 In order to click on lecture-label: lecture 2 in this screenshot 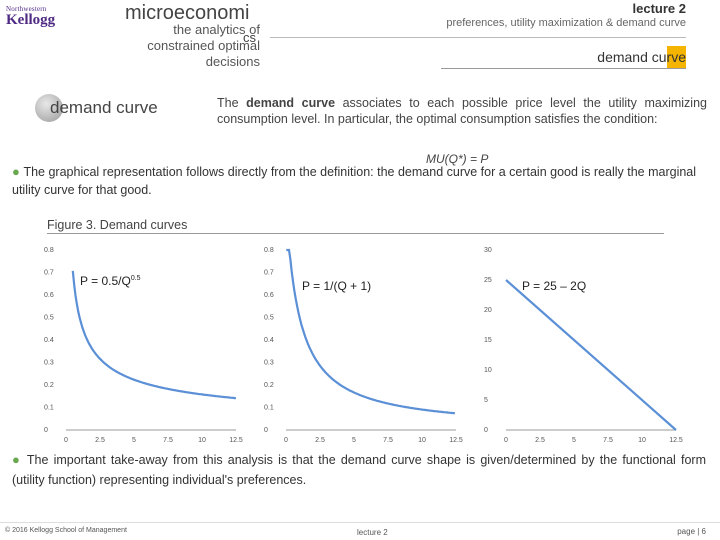, I will do `click(659, 8)`.